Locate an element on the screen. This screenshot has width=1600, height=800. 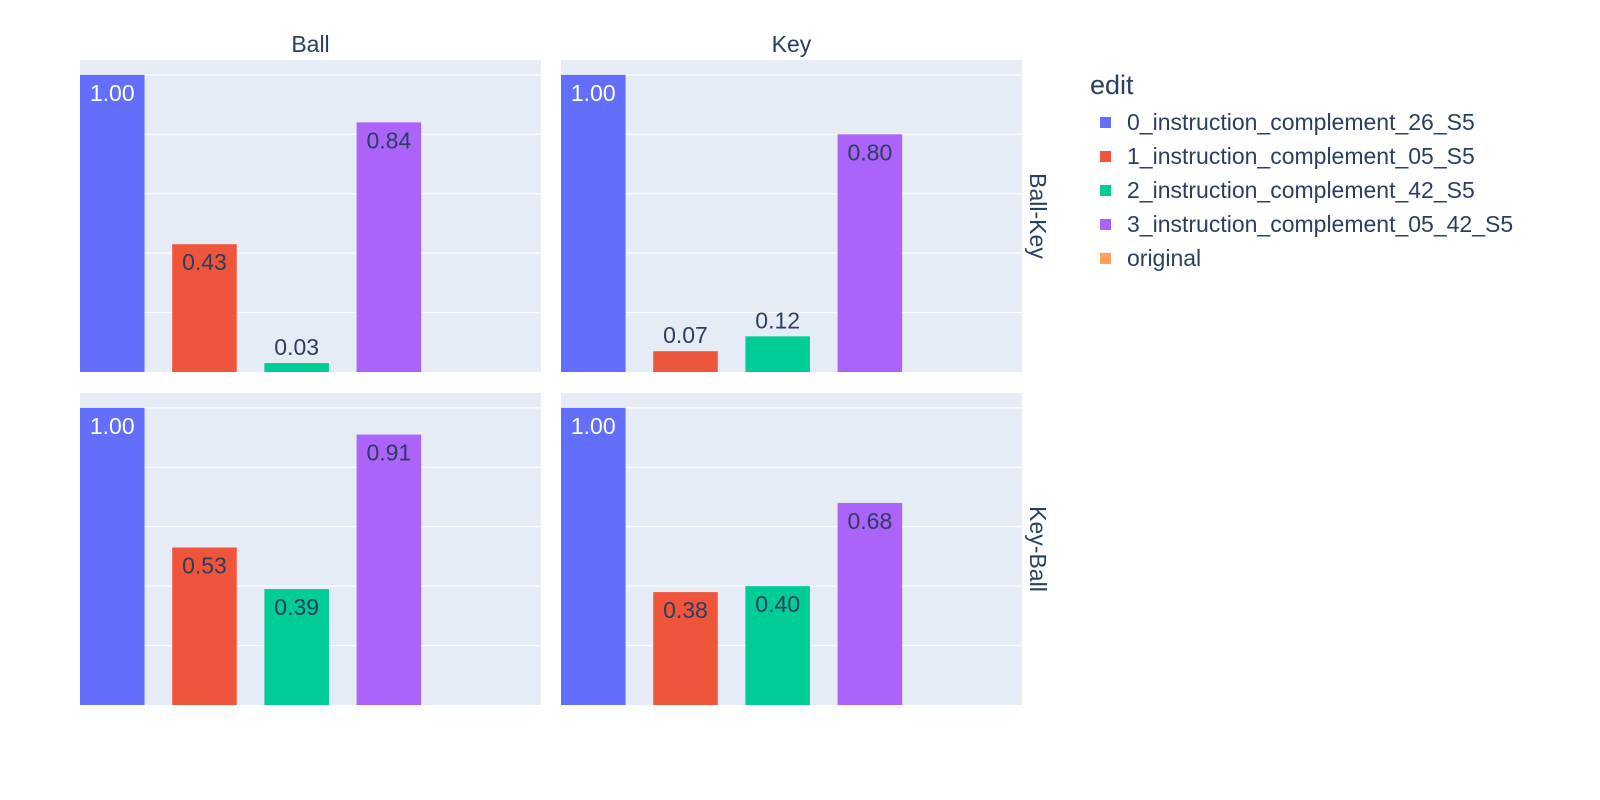
legend-label: original is located at coordinates (1164, 257).